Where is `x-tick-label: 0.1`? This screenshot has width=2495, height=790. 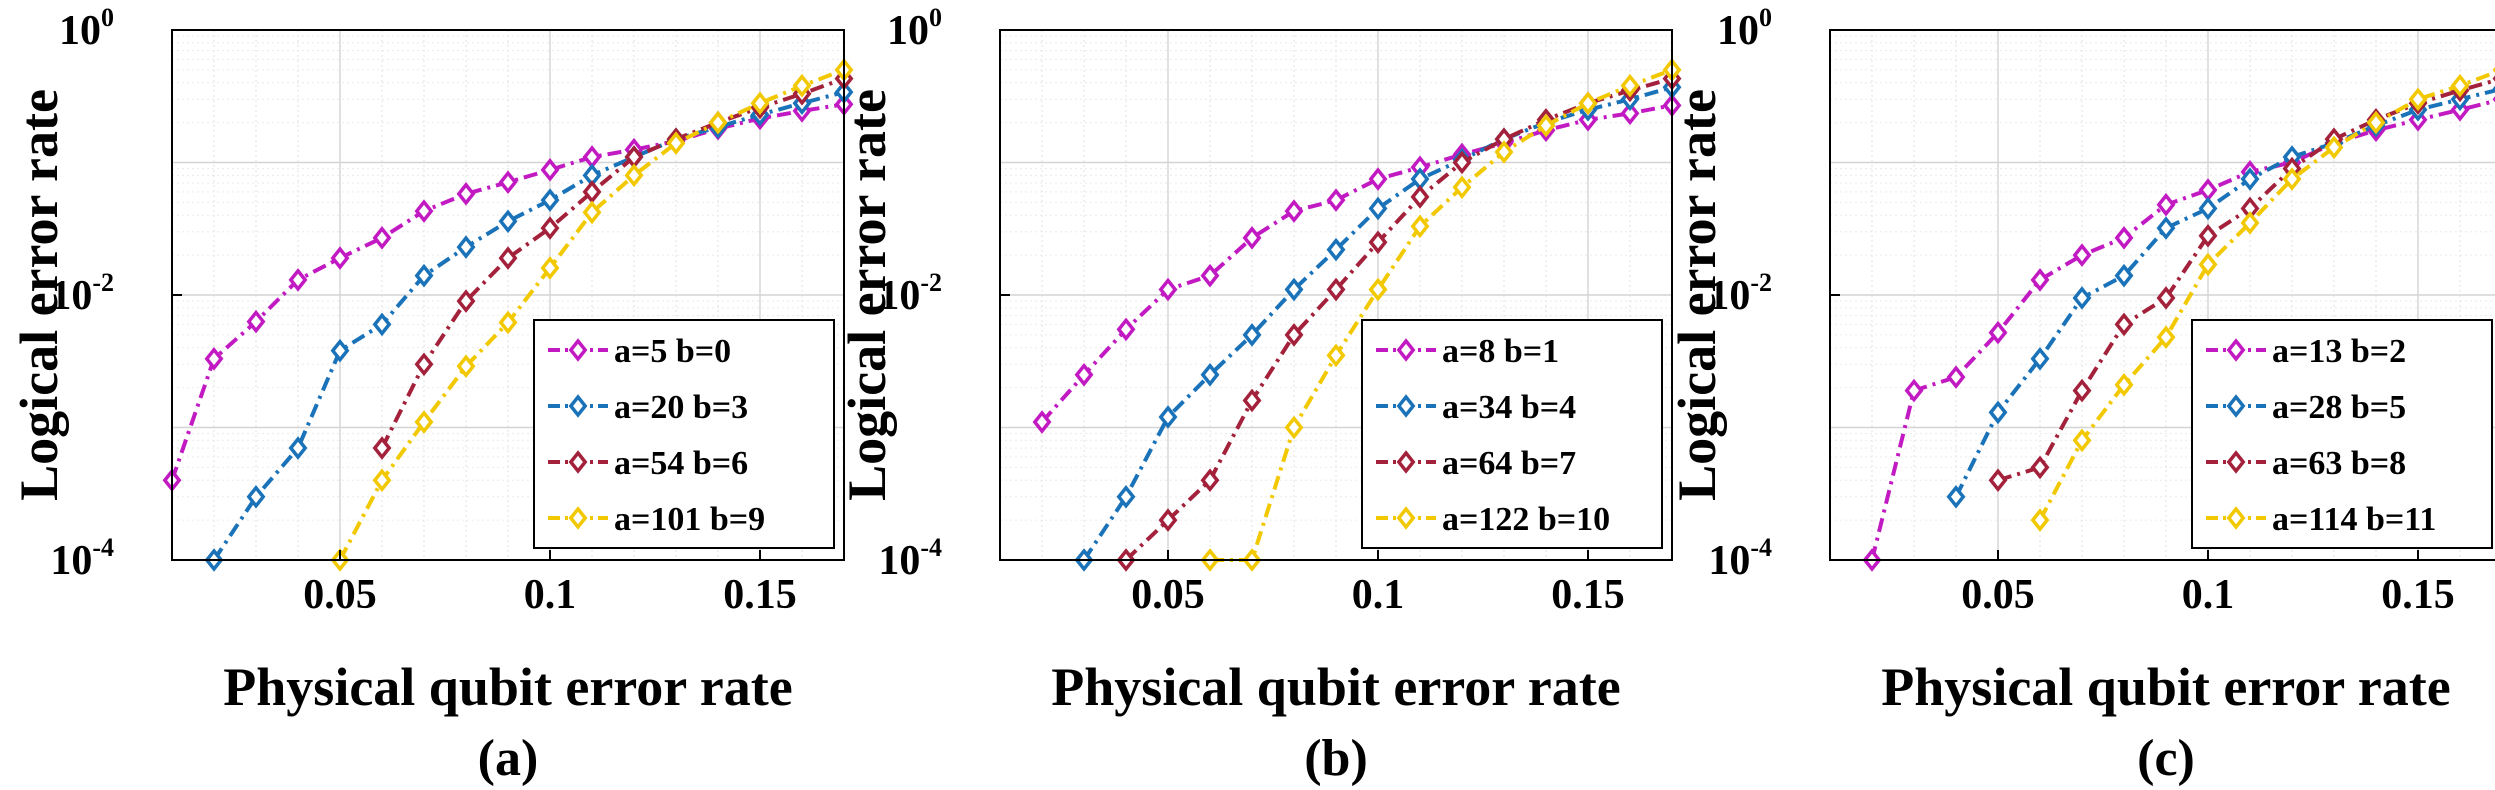
x-tick-label: 0.1 is located at coordinates (2208, 595).